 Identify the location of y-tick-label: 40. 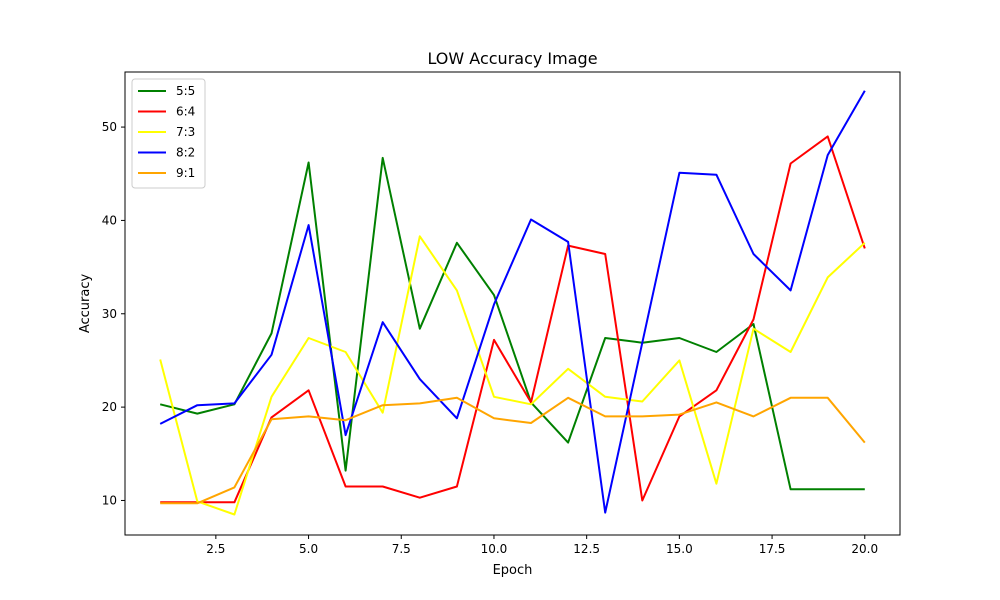
(109, 220).